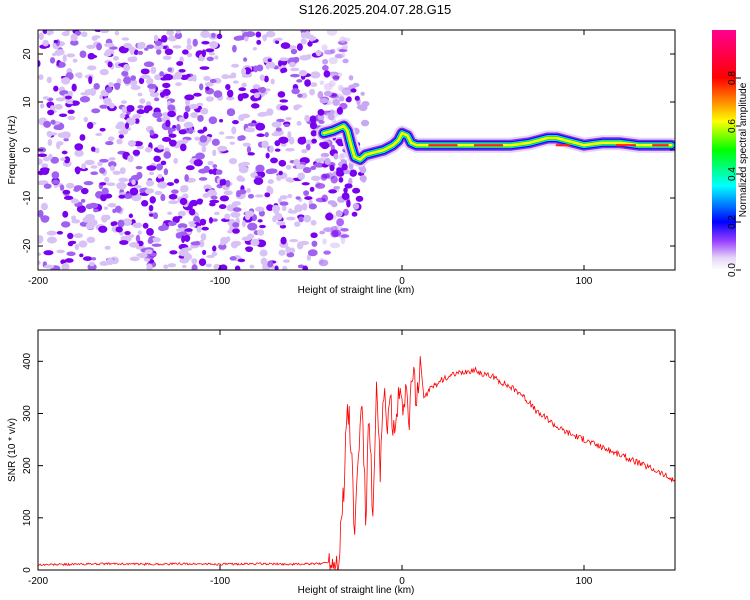 This screenshot has height=600, width=750. I want to click on spectrogram-ylabel: Frequency (Hz), so click(12, 150).